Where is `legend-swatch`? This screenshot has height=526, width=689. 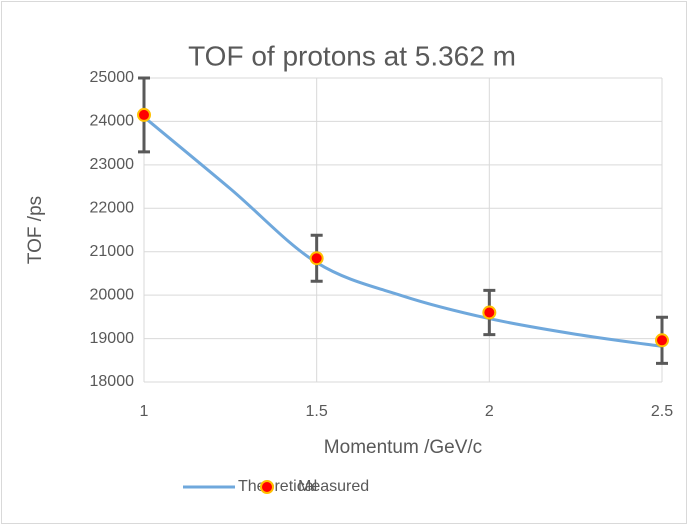
legend-swatch is located at coordinates (267, 487).